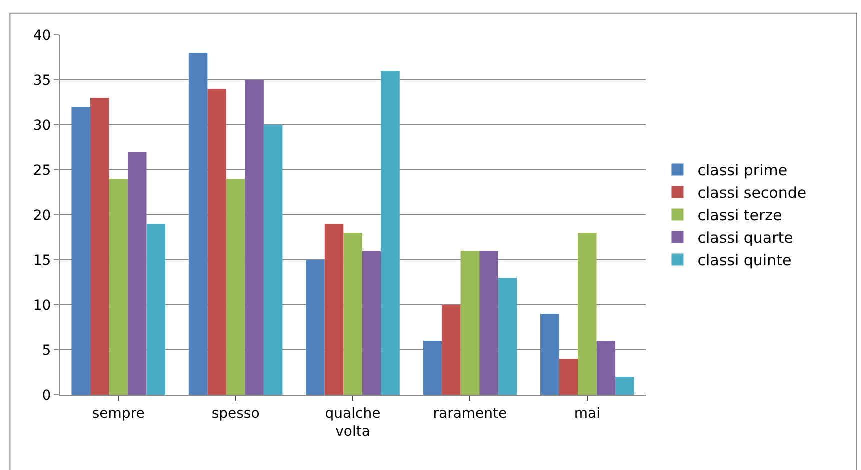 The image size is (861, 470). Describe the element at coordinates (743, 171) in the screenshot. I see `legend-label: classi prime` at that location.